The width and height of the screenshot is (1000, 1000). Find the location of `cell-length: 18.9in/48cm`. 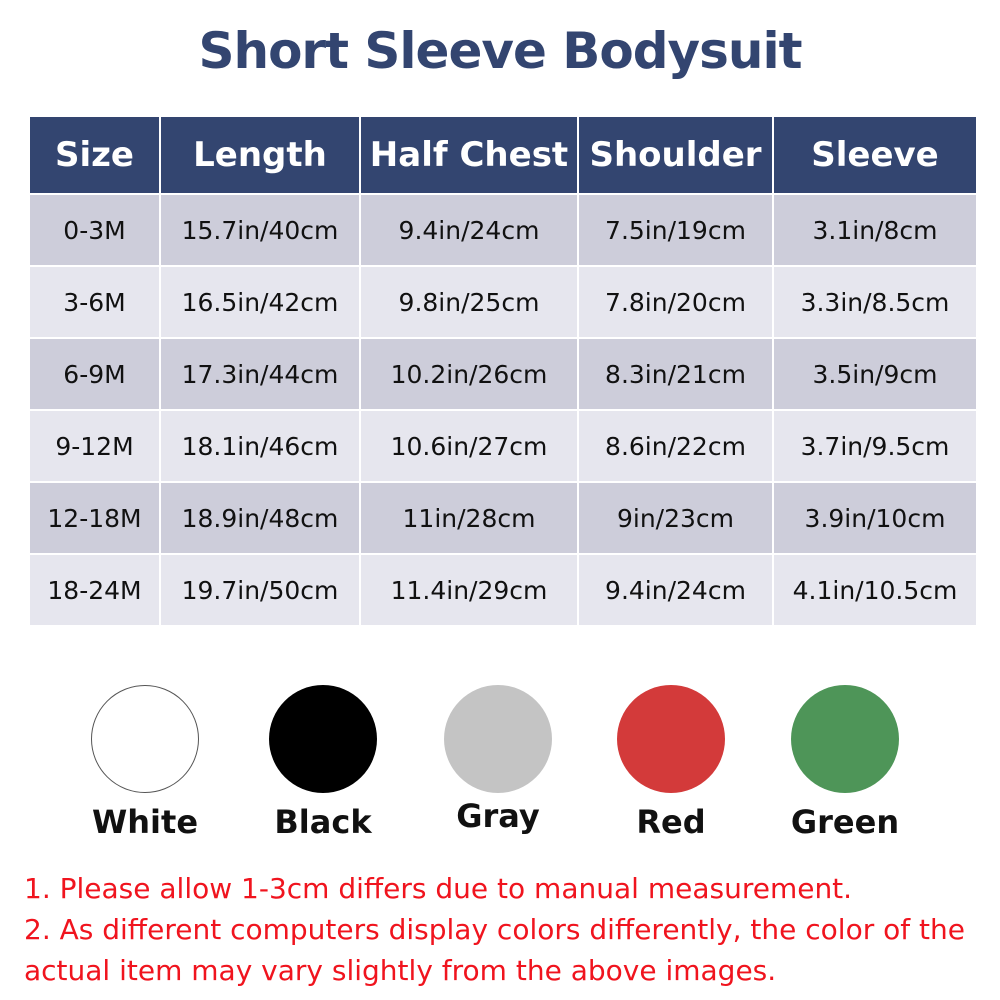

cell-length: 18.9in/48cm is located at coordinates (260, 518).